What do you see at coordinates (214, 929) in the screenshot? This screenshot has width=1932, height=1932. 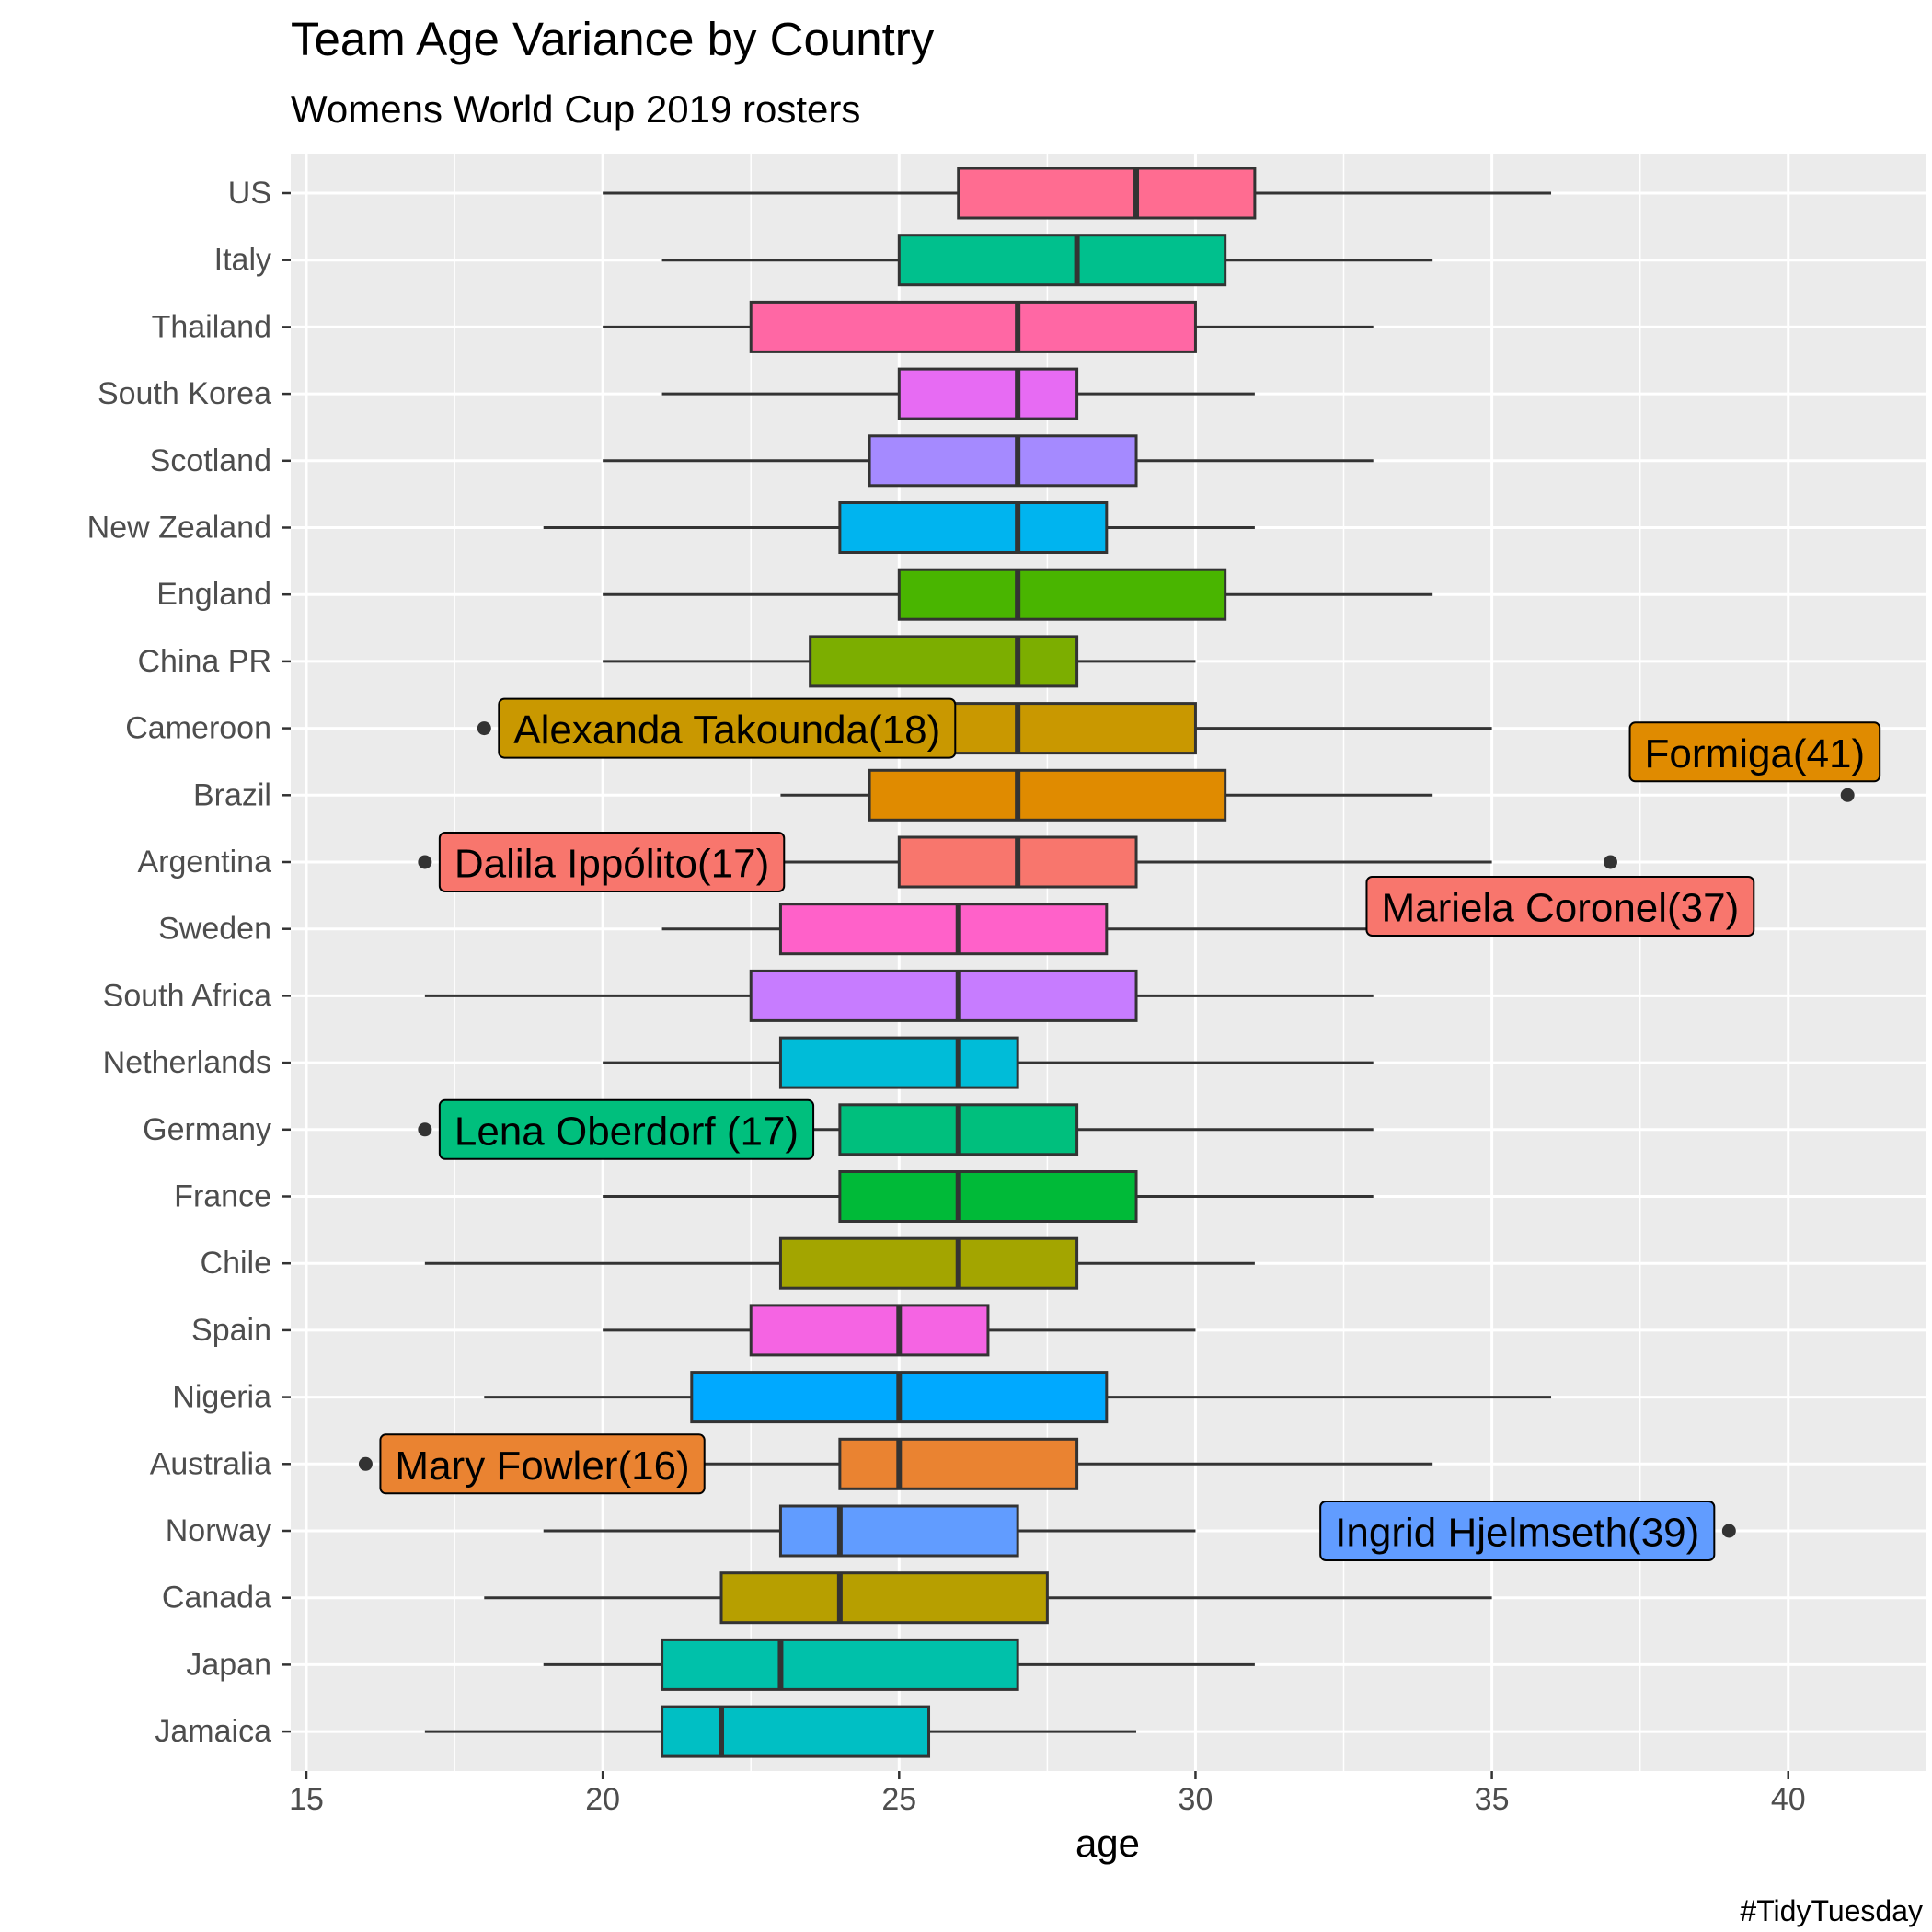 I see `y-tick-label-sweden: Sweden` at bounding box center [214, 929].